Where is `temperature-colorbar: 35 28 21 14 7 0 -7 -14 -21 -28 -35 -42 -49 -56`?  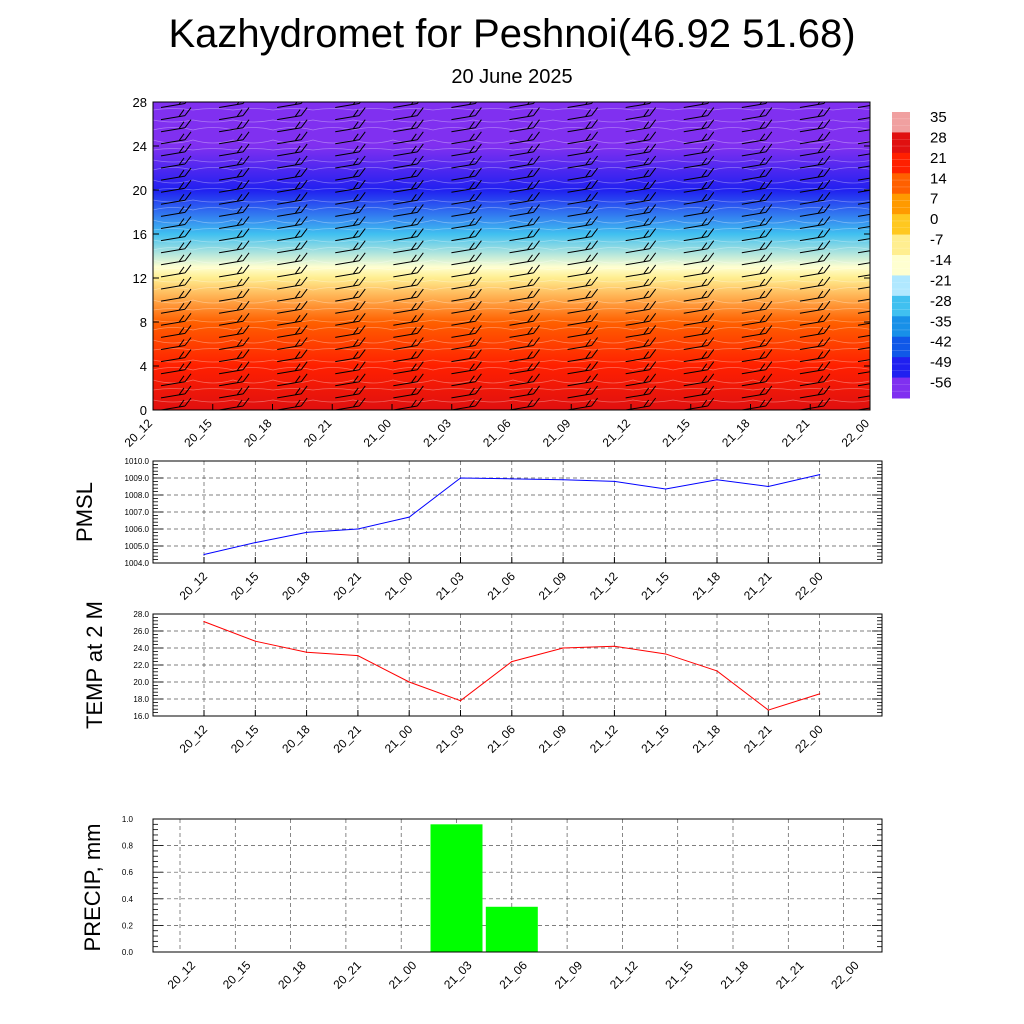
temperature-colorbar: 35 28 21 14 7 0 -7 -14 -21 -28 -35 -42 -49 -56 is located at coordinates (922, 254).